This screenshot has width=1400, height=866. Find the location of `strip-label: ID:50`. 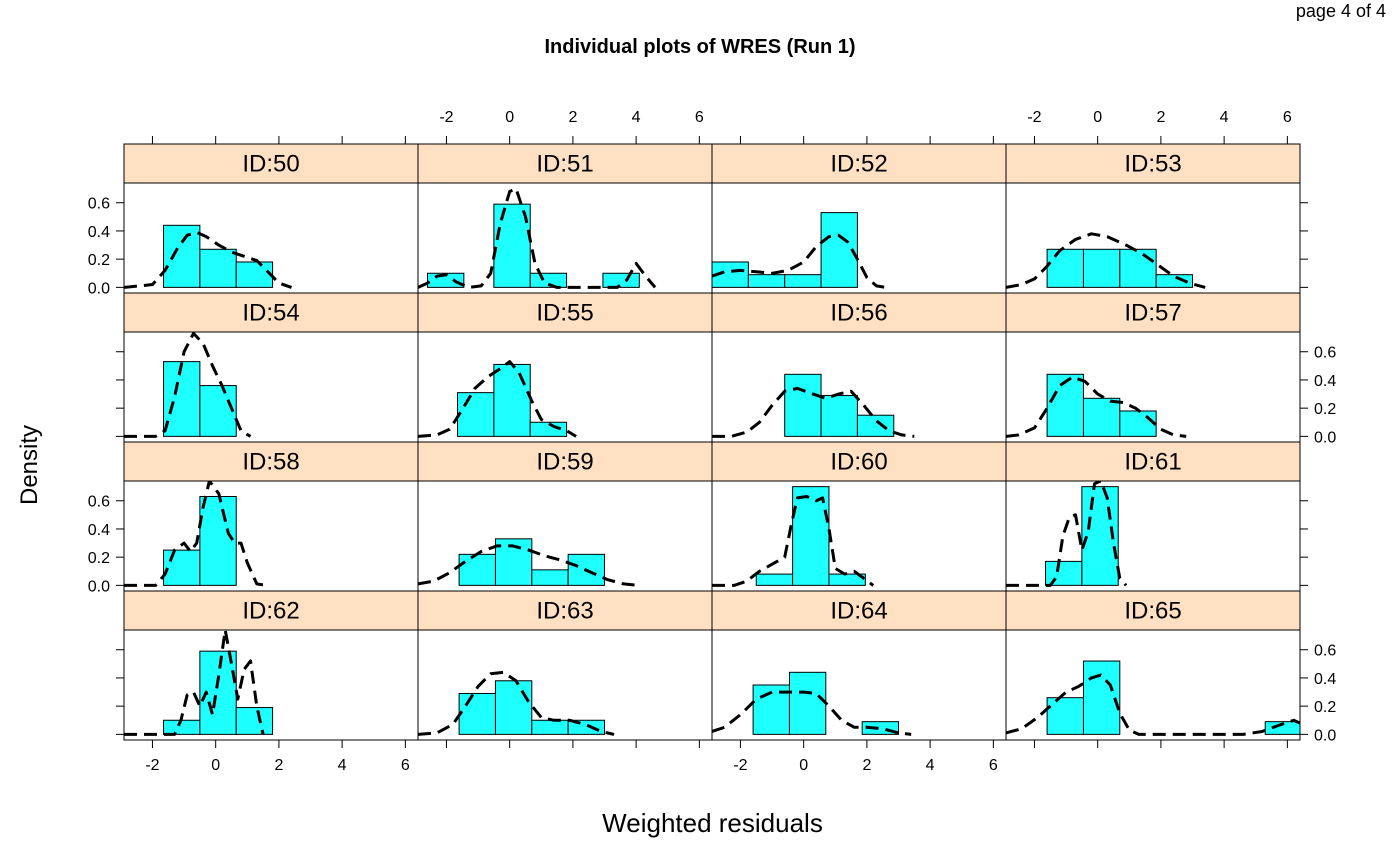

strip-label: ID:50 is located at coordinates (270, 164).